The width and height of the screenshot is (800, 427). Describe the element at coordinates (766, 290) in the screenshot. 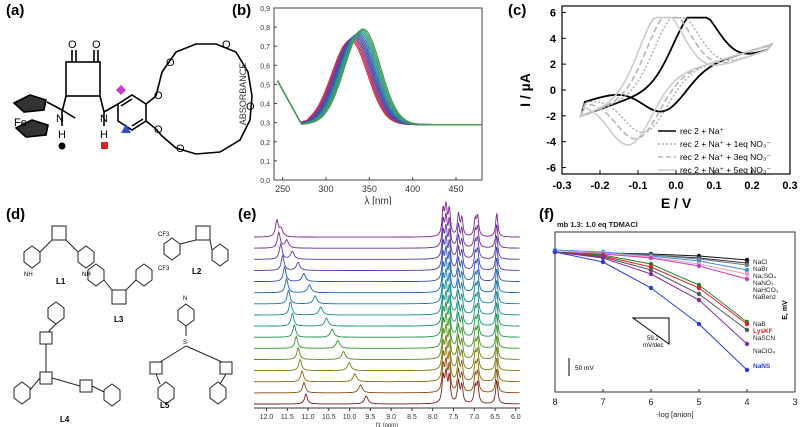

I see `series-label: NaHCO₃` at that location.